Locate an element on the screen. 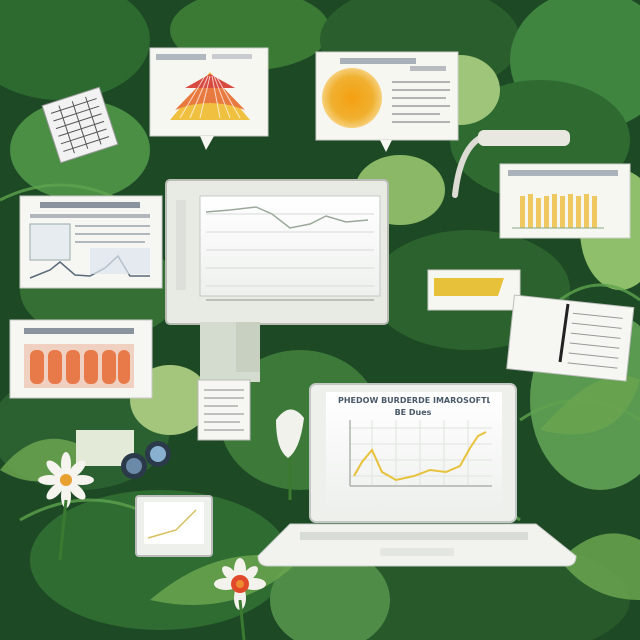 The height and width of the screenshot is (640, 640). binoculars-icon is located at coordinates (146, 460).